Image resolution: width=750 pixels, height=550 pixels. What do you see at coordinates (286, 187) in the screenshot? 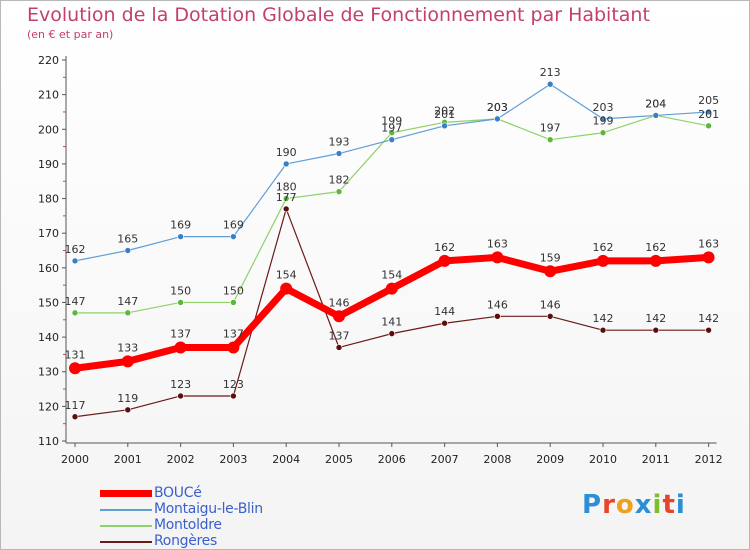
I see `data-label: 180` at bounding box center [286, 187].